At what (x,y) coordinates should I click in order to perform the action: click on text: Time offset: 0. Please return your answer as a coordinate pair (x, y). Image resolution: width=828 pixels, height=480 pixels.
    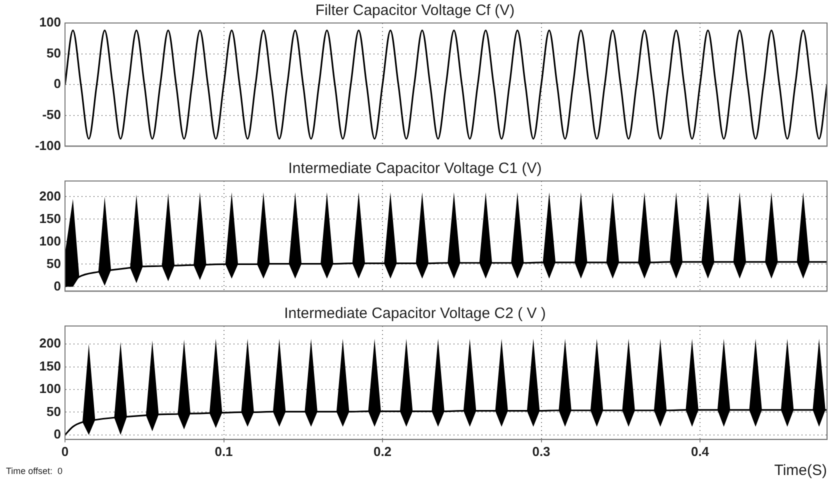
    Looking at the image, I should click on (34, 471).